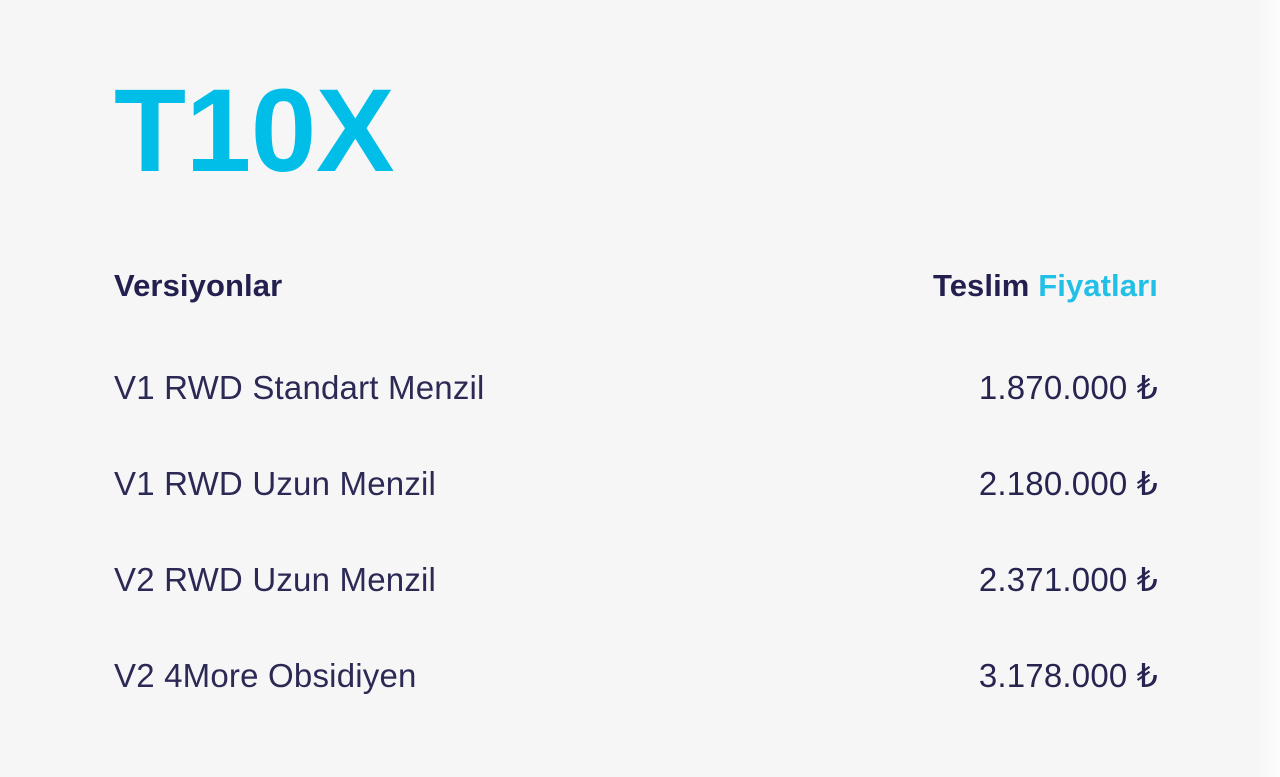 The height and width of the screenshot is (777, 1280). Describe the element at coordinates (265, 675) in the screenshot. I see `version-name: V2 4More Obsidiyen` at that location.